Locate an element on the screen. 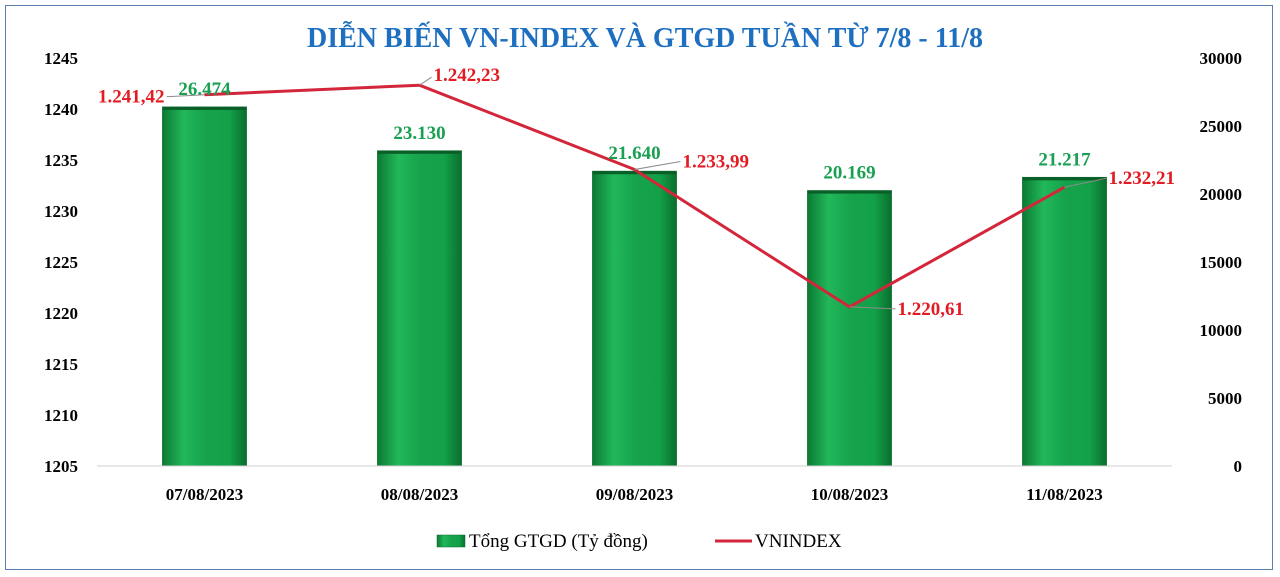  legend-bar-label: Tổng GTGD (Tỷ đồng) is located at coordinates (558, 541).